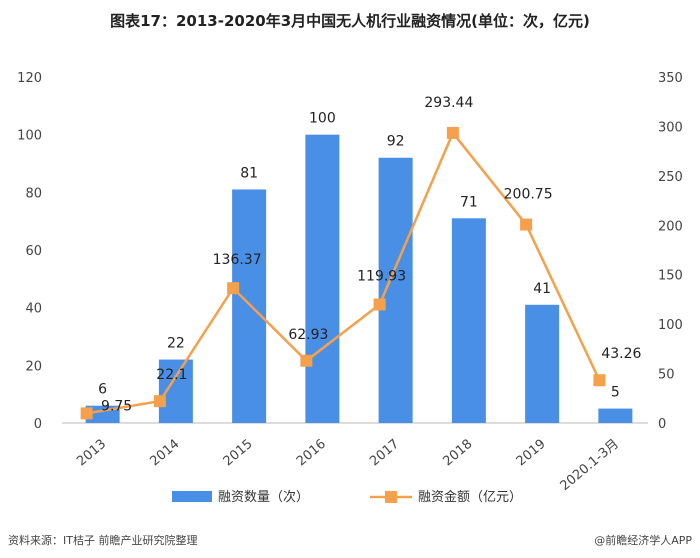 Image resolution: width=700 pixels, height=558 pixels. What do you see at coordinates (391, 497) in the screenshot?
I see `legend-line-marker` at bounding box center [391, 497].